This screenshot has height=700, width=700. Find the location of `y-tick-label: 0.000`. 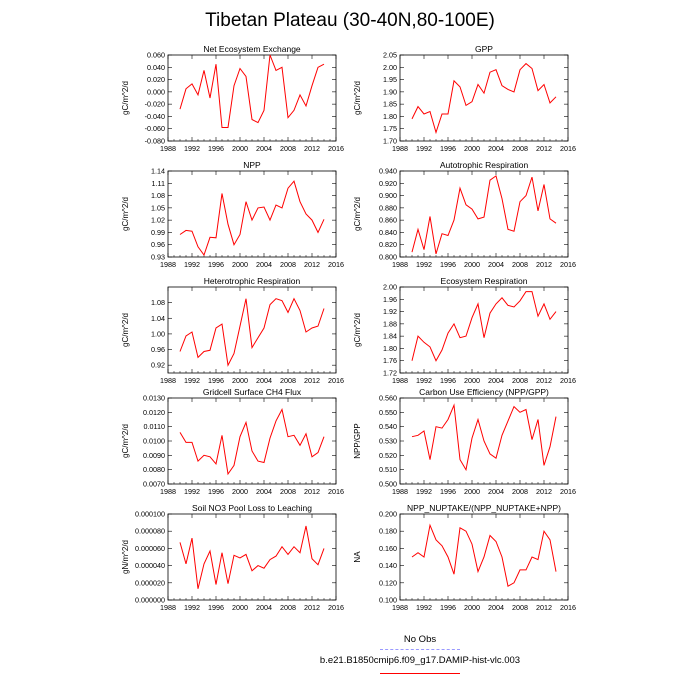

y-tick-label: 0.000 is located at coordinates (156, 91).